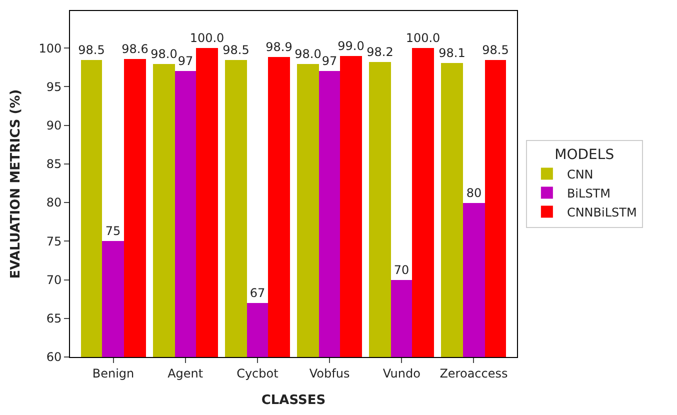  What do you see at coordinates (113, 231) in the screenshot?
I see `data-label: 75` at bounding box center [113, 231].